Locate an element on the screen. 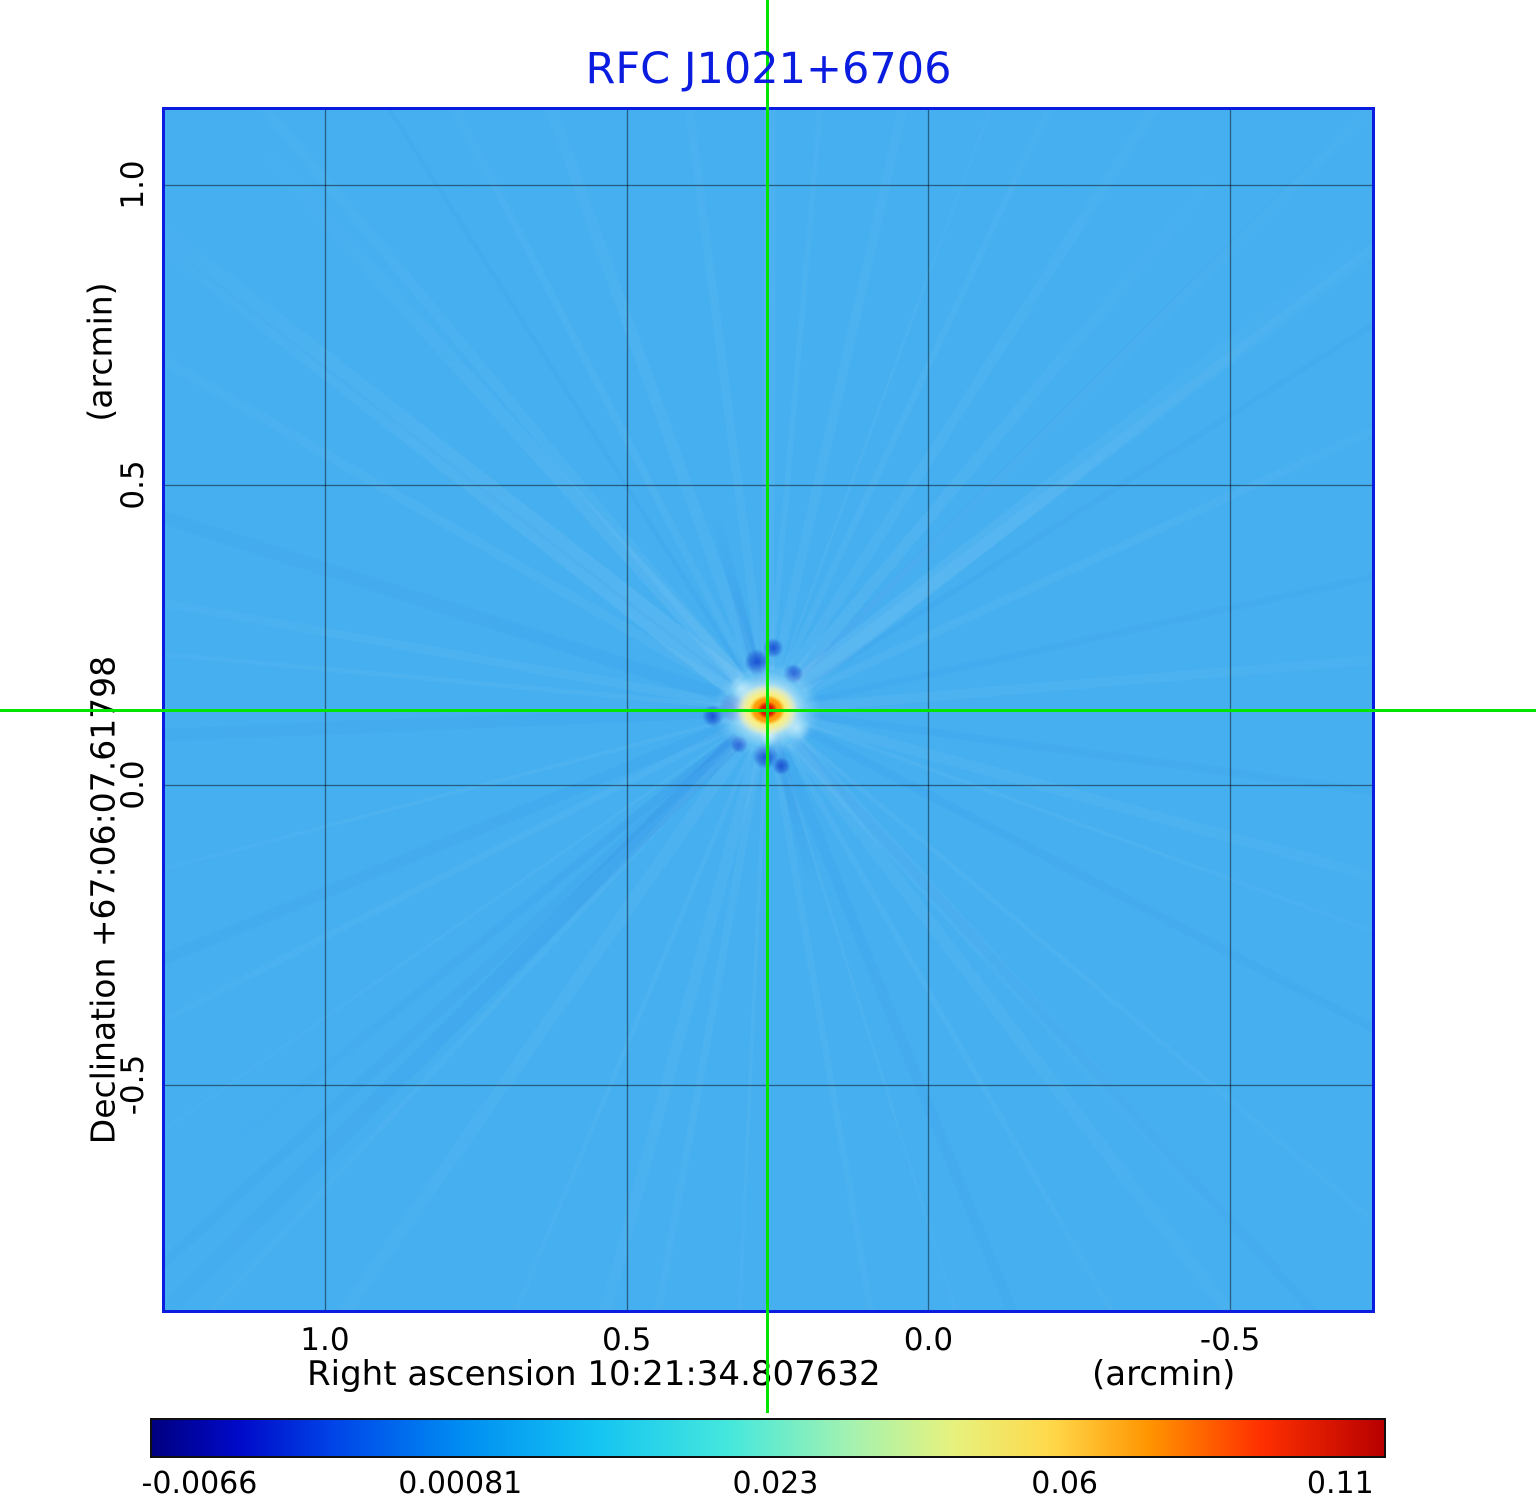 The width and height of the screenshot is (1536, 1511). y-tick-label: 0.5 is located at coordinates (133, 485).